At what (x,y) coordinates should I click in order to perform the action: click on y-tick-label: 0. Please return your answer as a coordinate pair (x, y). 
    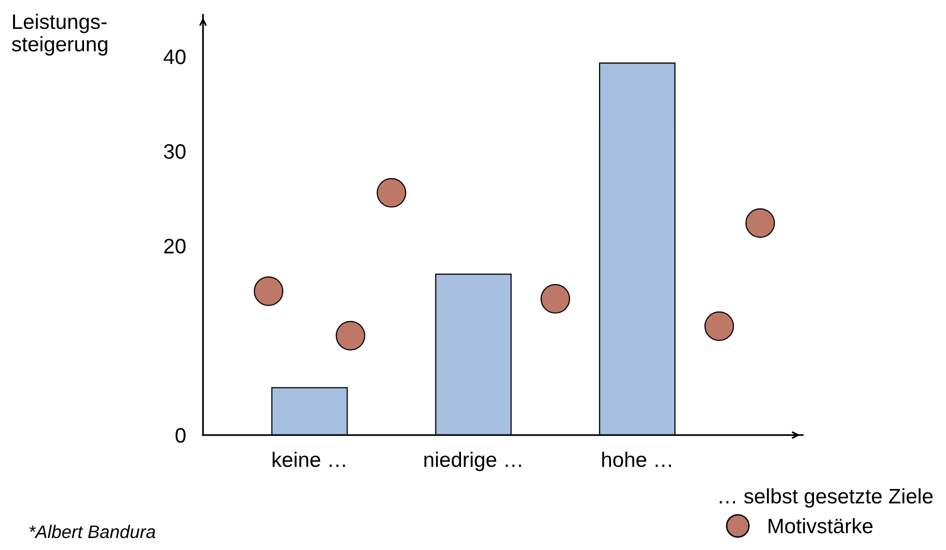
    Looking at the image, I should click on (181, 435).